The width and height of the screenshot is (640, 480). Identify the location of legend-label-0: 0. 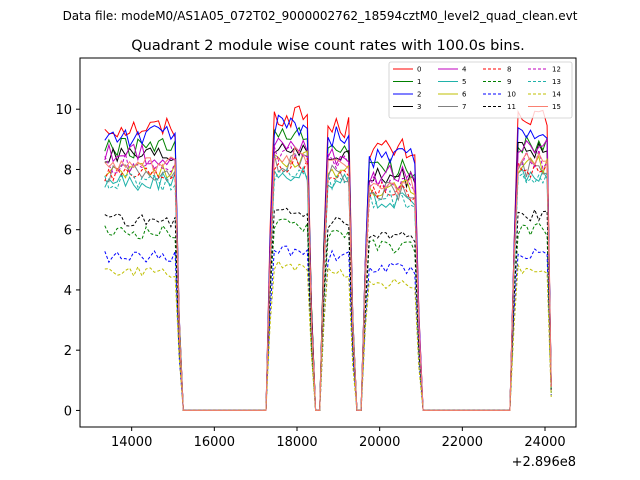
(419, 70).